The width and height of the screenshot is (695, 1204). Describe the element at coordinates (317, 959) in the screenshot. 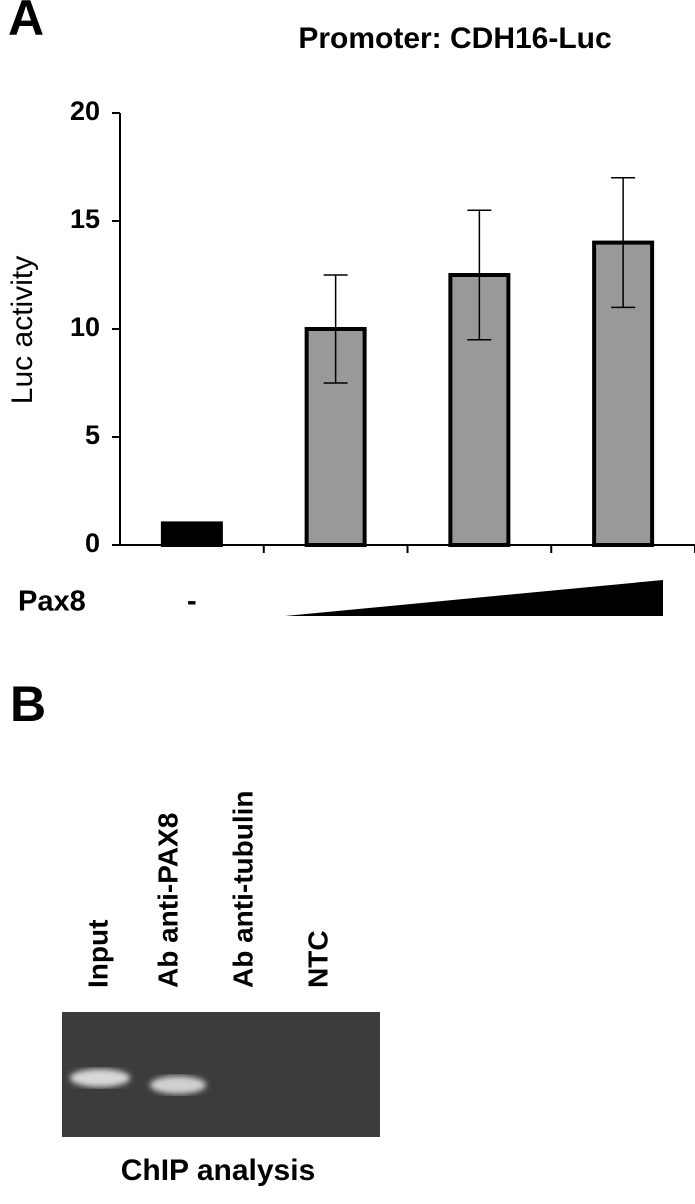

I see `lane-label: NTC` at that location.